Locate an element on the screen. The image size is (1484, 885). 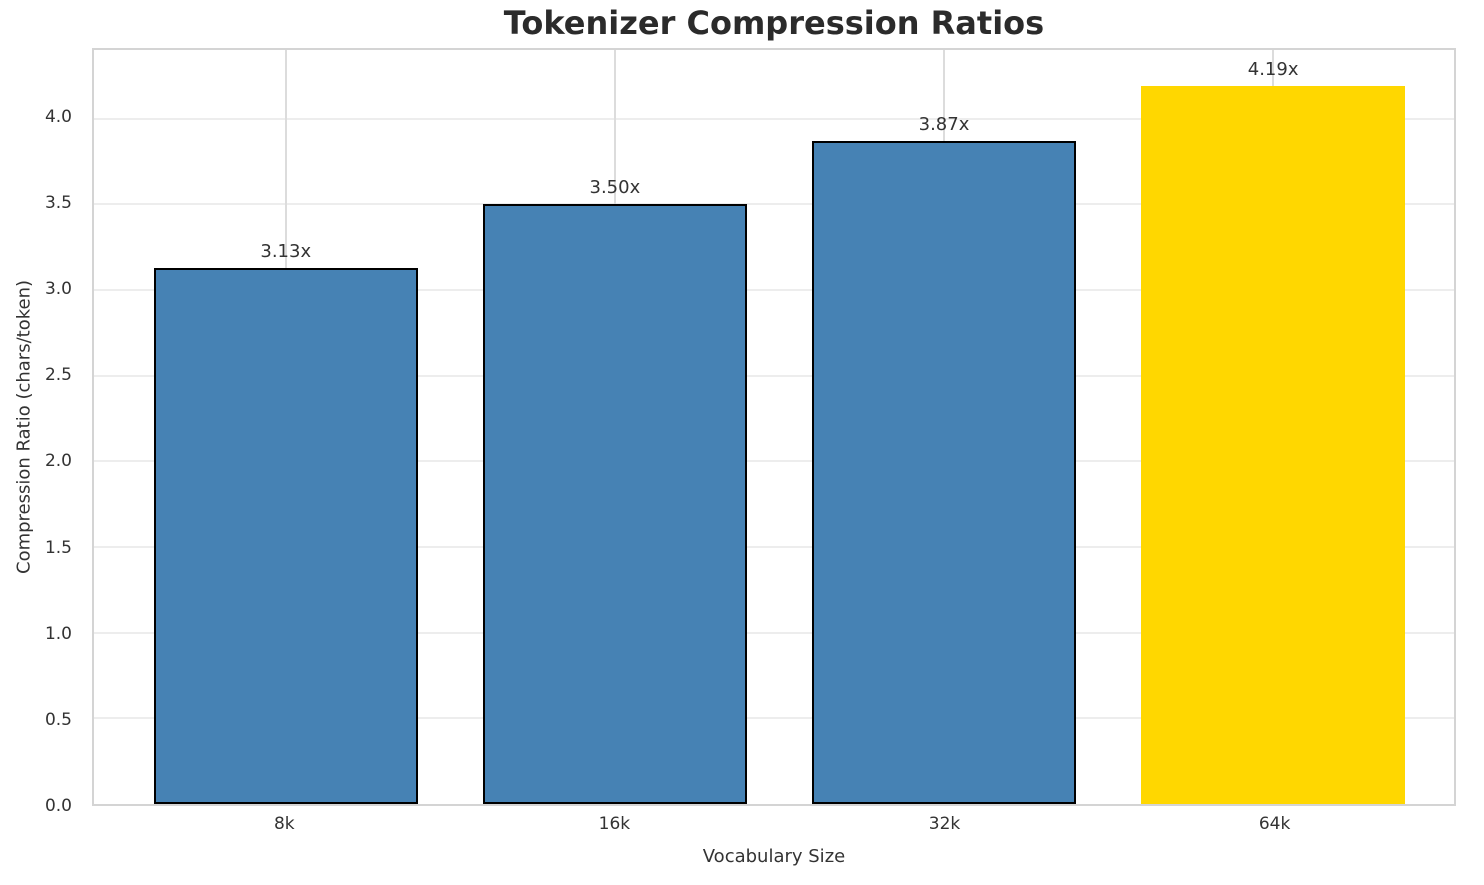
chart-title: Tokenizer Compression Ratios is located at coordinates (774, 23).